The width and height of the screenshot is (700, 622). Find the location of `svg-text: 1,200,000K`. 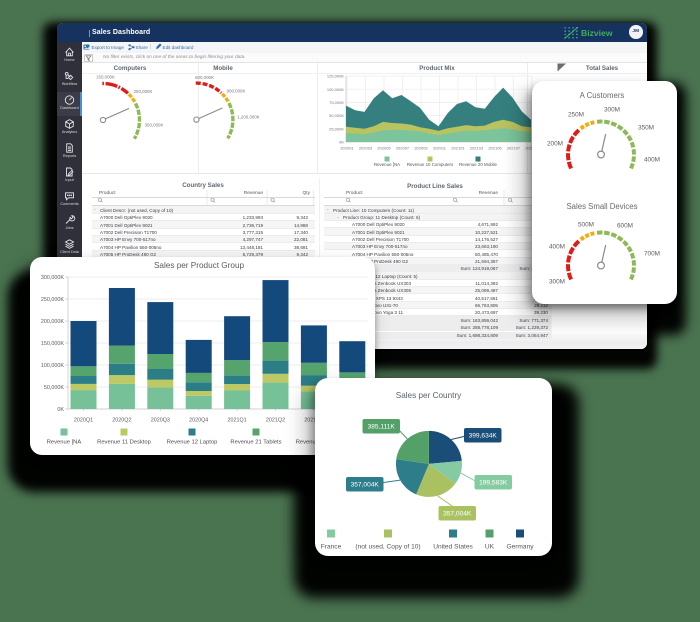

svg-text: 1,200,000K is located at coordinates (248, 117).